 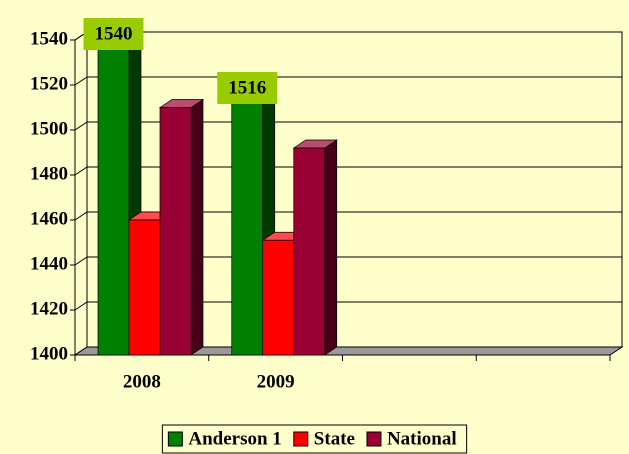 What do you see at coordinates (49, 83) in the screenshot?
I see `y-tick-label: 1520` at bounding box center [49, 83].